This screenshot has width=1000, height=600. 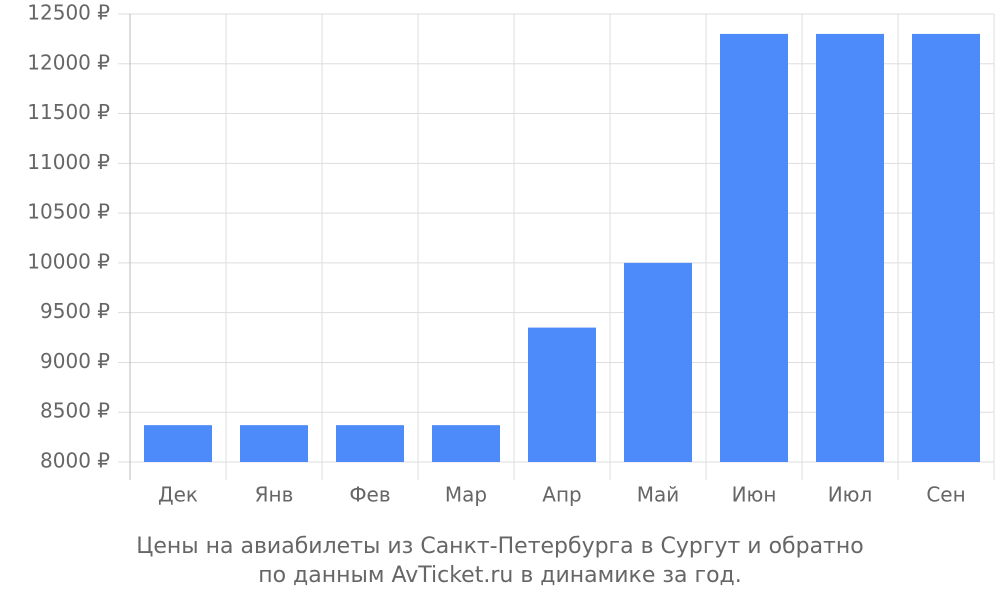 What do you see at coordinates (75, 411) in the screenshot?
I see `y-tick-label: 8500 ₽` at bounding box center [75, 411].